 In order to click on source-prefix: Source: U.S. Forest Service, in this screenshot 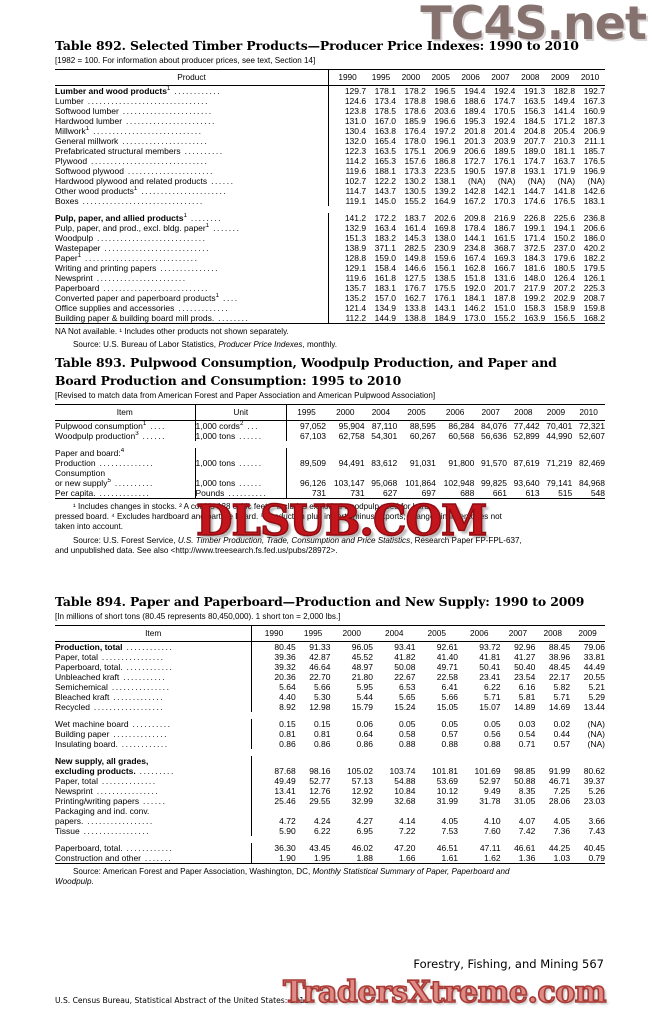, I will do `click(125, 540)`.